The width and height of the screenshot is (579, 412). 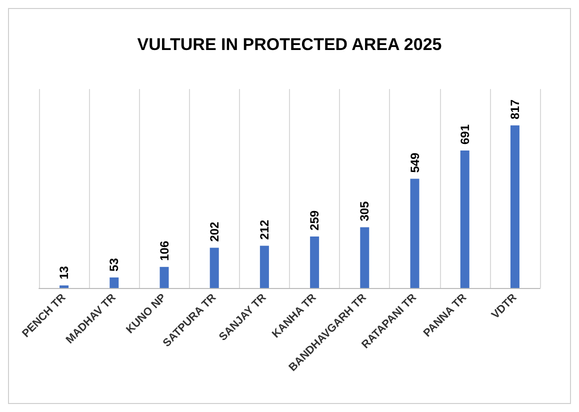 What do you see at coordinates (515, 109) in the screenshot?
I see `data-label: 817` at bounding box center [515, 109].